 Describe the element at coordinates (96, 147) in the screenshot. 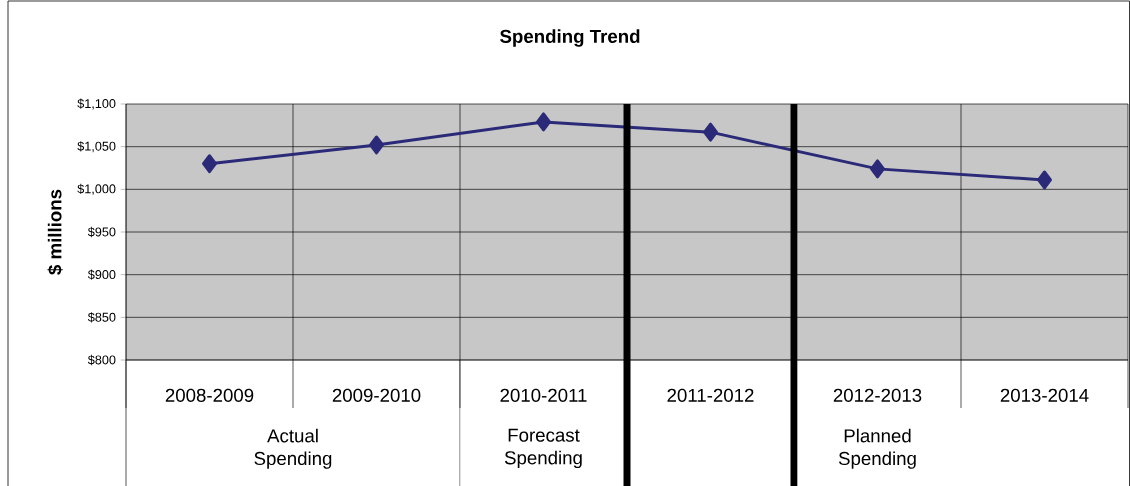

I see `y-tick-label: $1,050` at that location.